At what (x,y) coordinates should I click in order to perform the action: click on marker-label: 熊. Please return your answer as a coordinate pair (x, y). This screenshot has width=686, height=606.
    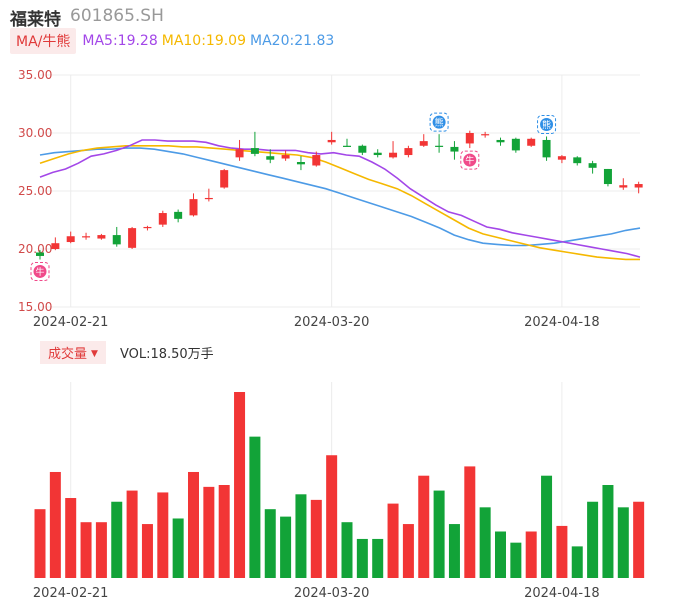
    Looking at the image, I should click on (439, 123).